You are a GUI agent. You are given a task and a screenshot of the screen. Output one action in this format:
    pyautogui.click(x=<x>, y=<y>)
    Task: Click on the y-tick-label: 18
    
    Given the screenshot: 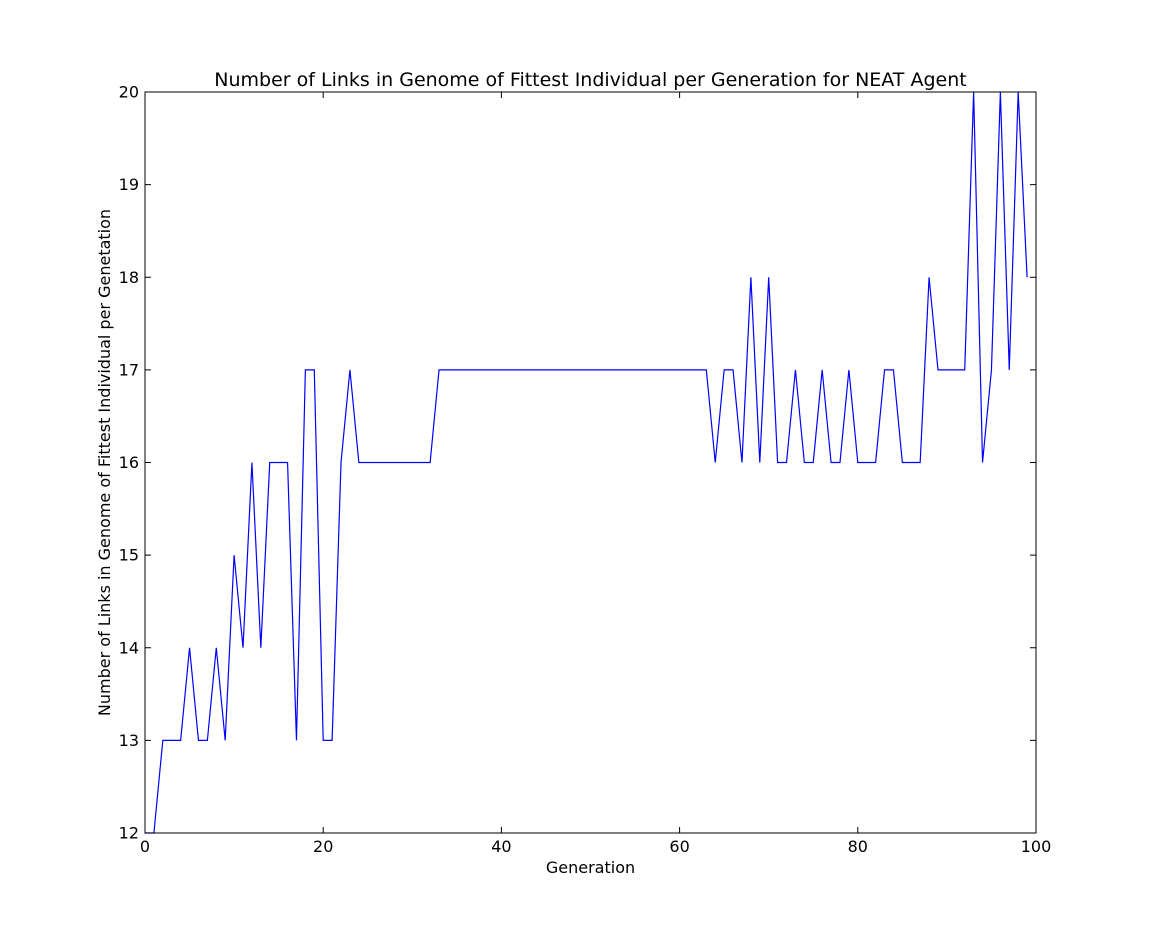 What is the action you would take?
    pyautogui.click(x=129, y=277)
    